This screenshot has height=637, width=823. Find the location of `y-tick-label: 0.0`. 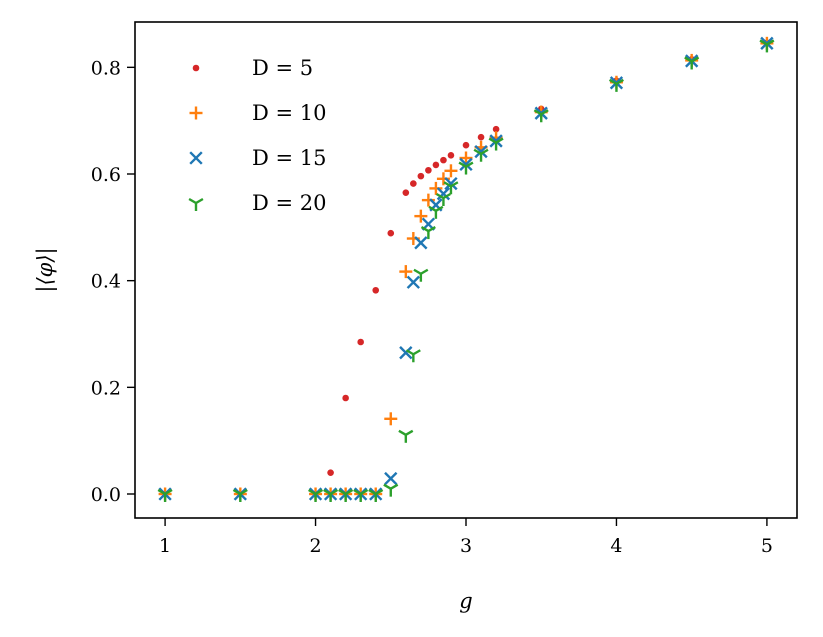

y-tick-label: 0.0 is located at coordinates (106, 495).